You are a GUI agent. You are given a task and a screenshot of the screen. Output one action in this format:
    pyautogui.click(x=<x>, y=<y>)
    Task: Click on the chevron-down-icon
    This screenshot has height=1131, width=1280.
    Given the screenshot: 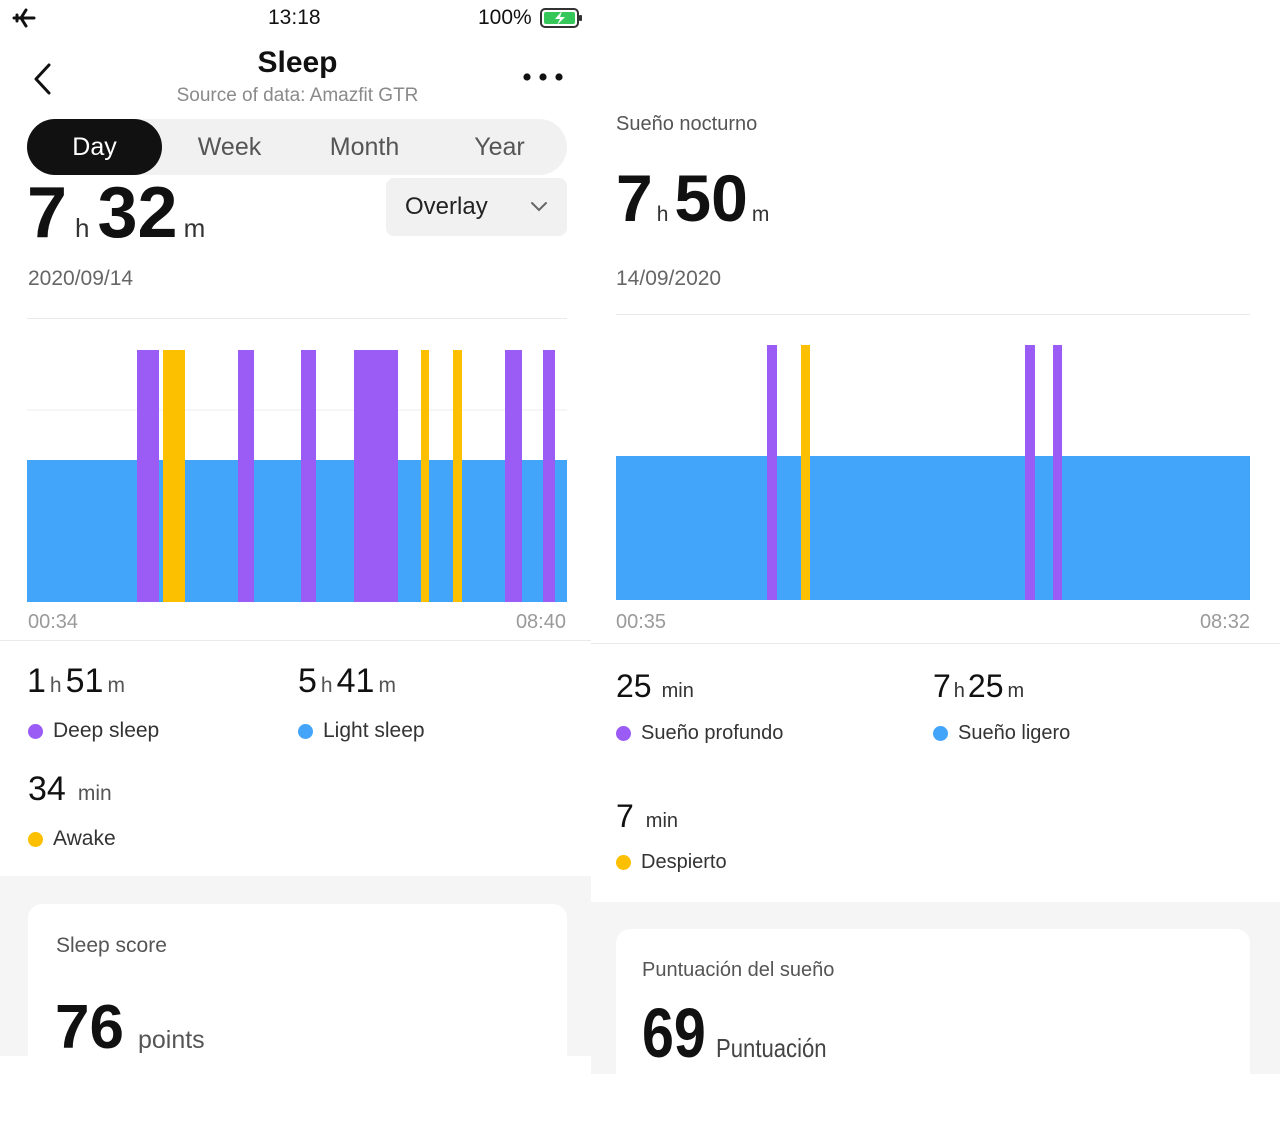 What is the action you would take?
    pyautogui.click(x=539, y=207)
    